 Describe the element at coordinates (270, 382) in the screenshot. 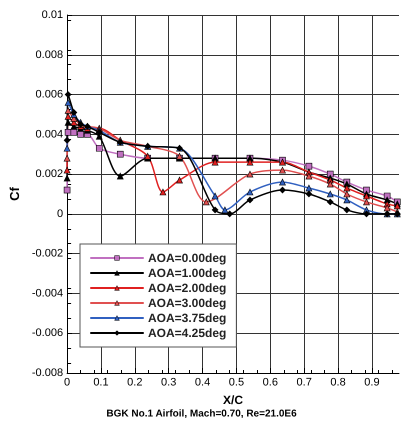

I see `x-tick-label: 0.6` at that location.